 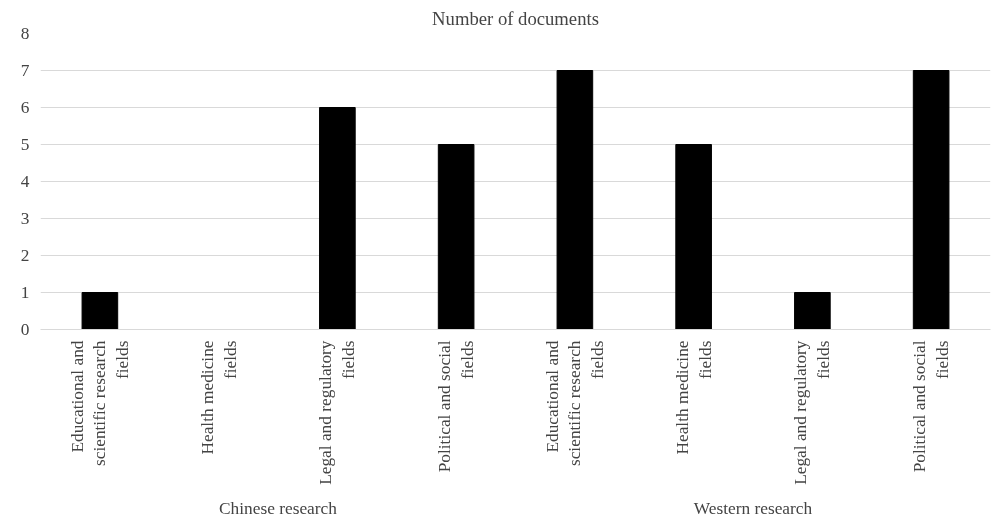 I want to click on y-tick-label: 0, so click(x=25, y=329).